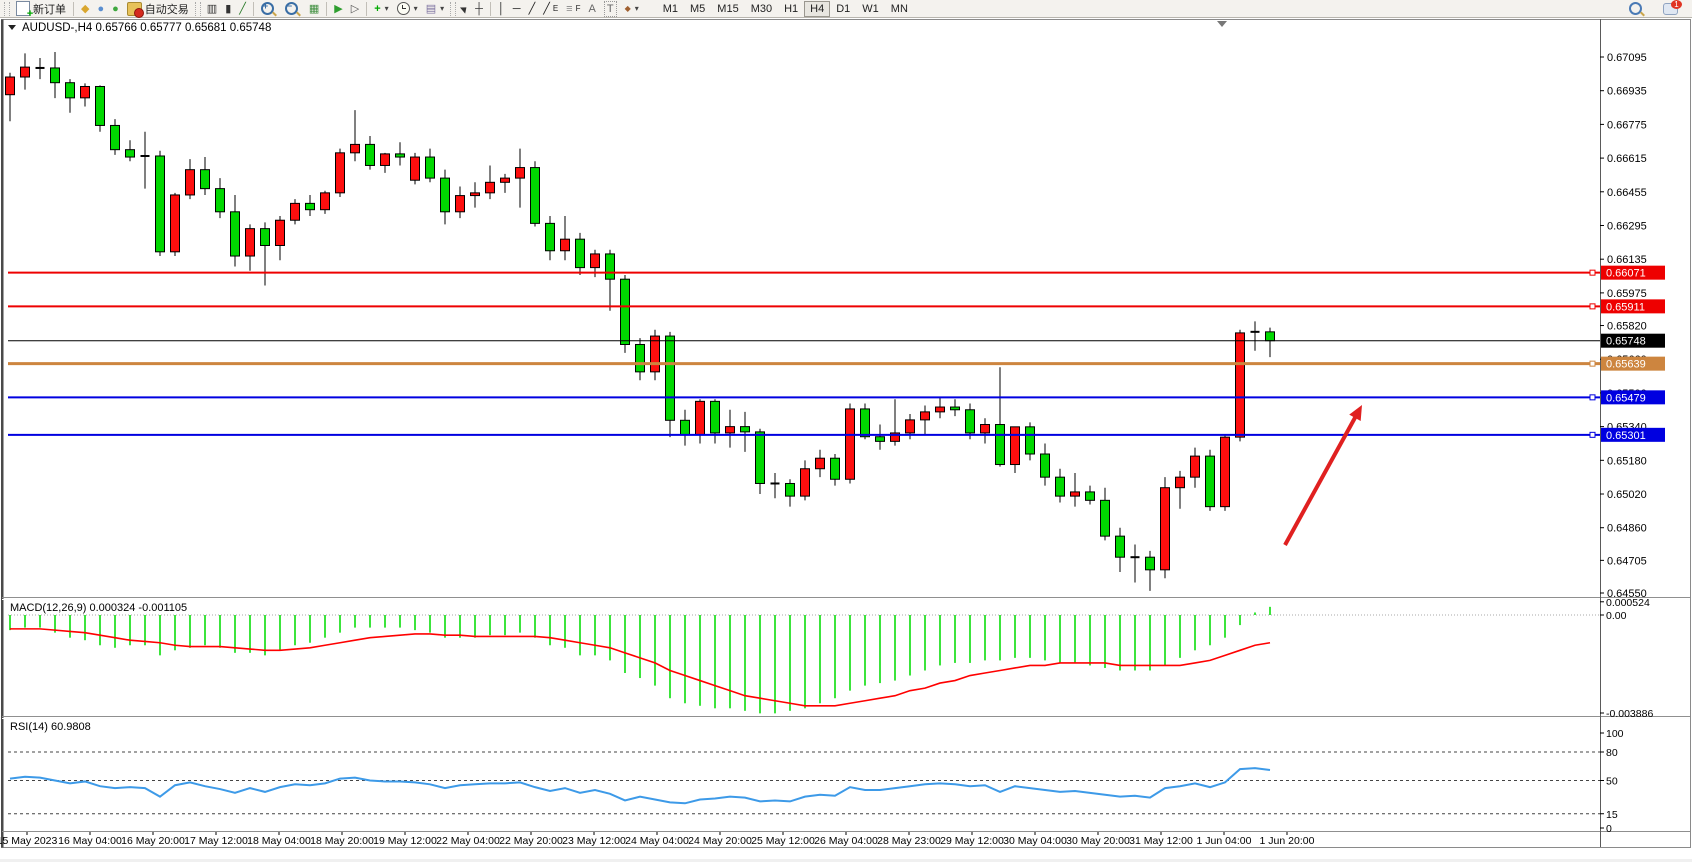  What do you see at coordinates (1287, 841) in the screenshot?
I see `svg-text: 1 Jun 20:00` at bounding box center [1287, 841].